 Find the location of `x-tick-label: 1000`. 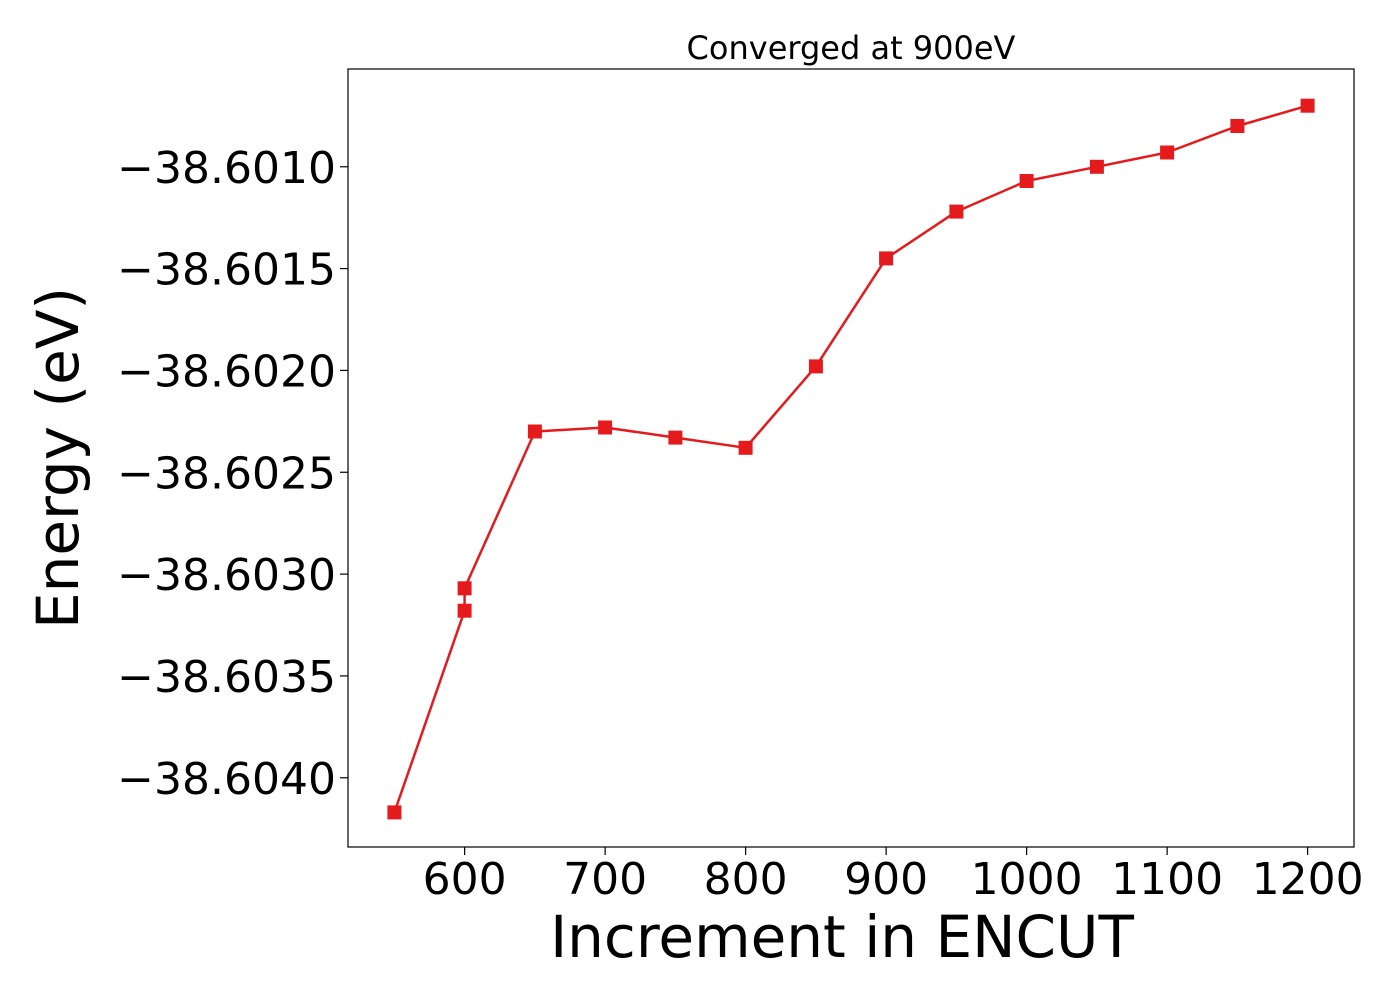

x-tick-label: 1000 is located at coordinates (1027, 879).